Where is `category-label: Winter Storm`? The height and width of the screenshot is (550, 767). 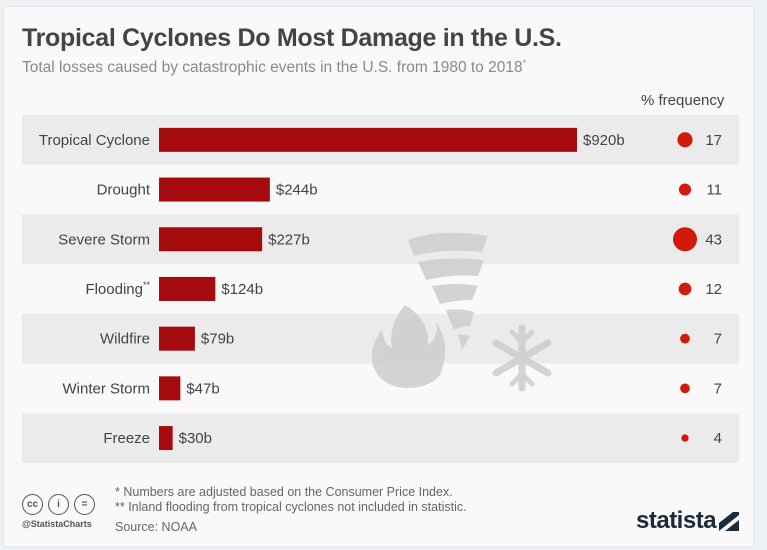
category-label: Winter Storm is located at coordinates (106, 388).